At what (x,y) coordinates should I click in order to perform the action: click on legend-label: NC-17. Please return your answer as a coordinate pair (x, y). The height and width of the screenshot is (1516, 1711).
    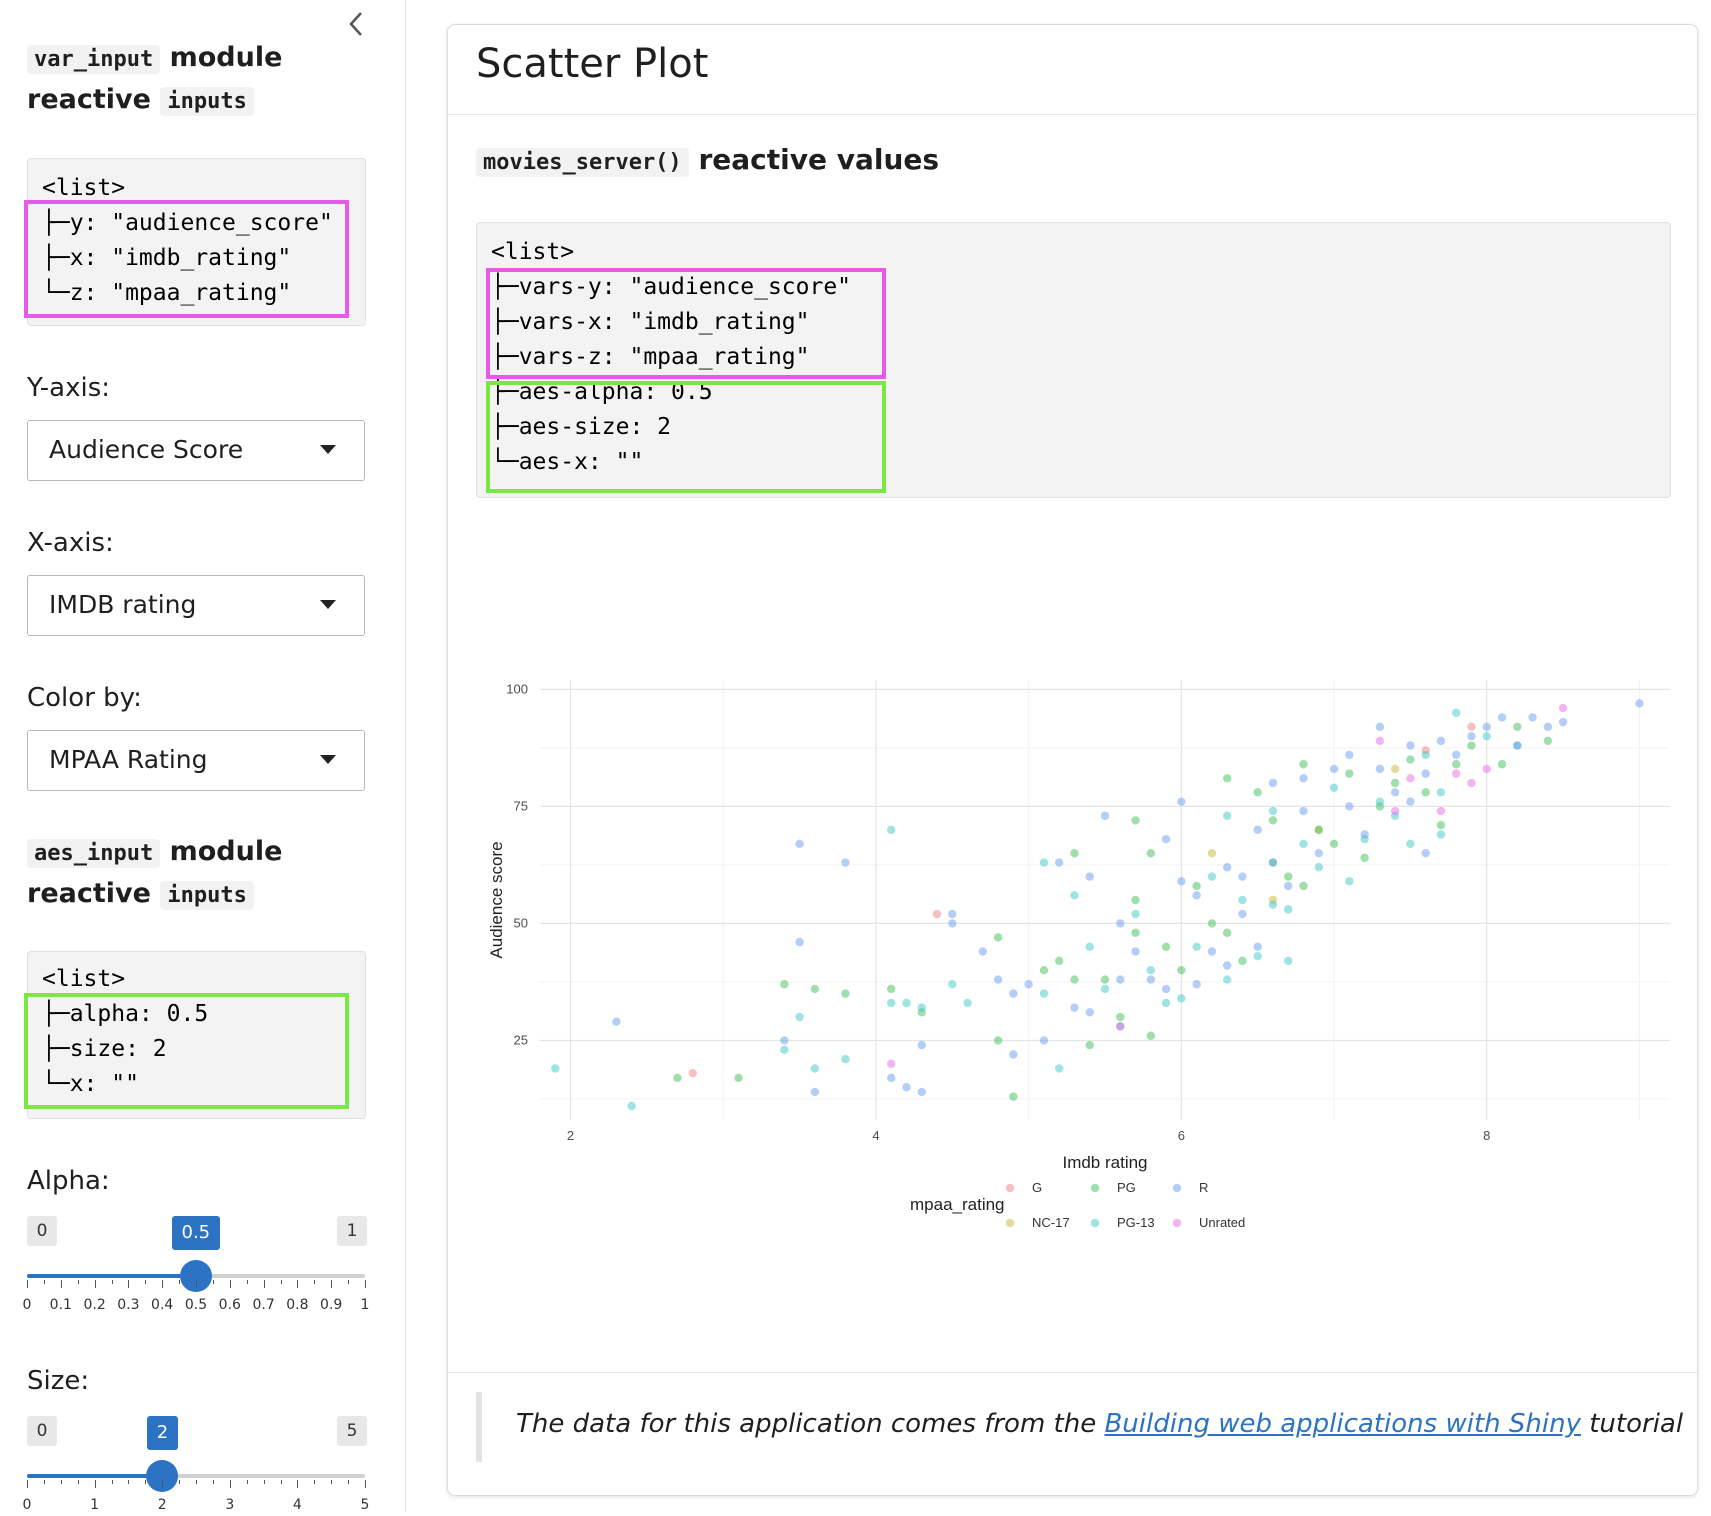
    Looking at the image, I should click on (1051, 1222).